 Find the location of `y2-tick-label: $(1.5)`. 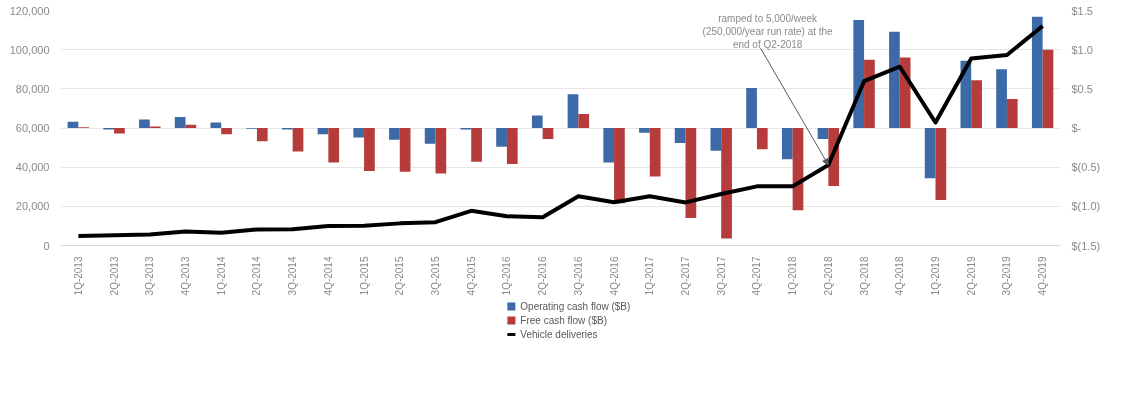

y2-tick-label: $(1.5) is located at coordinates (1086, 245).